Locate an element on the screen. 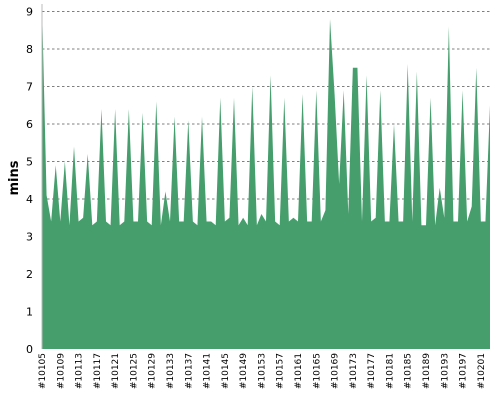 This screenshot has height=400, width=500. y-tick-label: 3 is located at coordinates (29, 237).